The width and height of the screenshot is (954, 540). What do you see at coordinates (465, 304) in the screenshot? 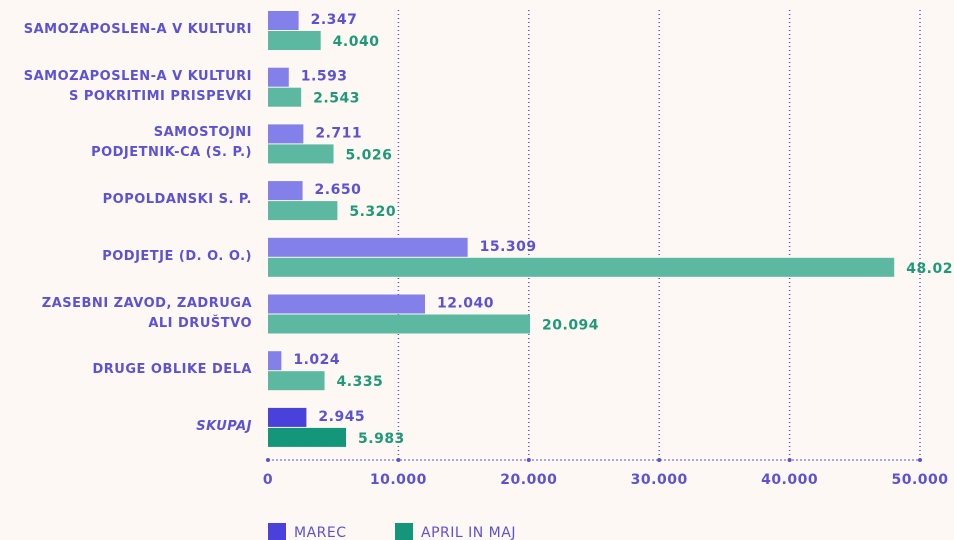
I see `value-label: 12.040` at bounding box center [465, 304].